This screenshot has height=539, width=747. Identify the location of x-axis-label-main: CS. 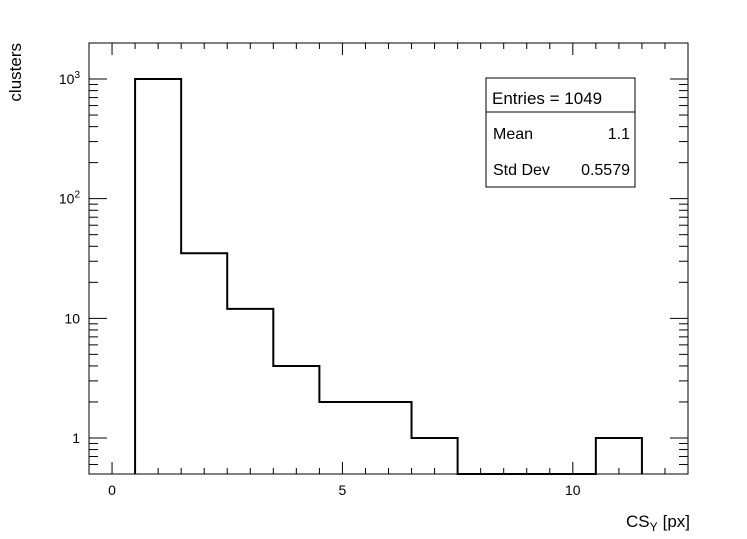
(638, 521).